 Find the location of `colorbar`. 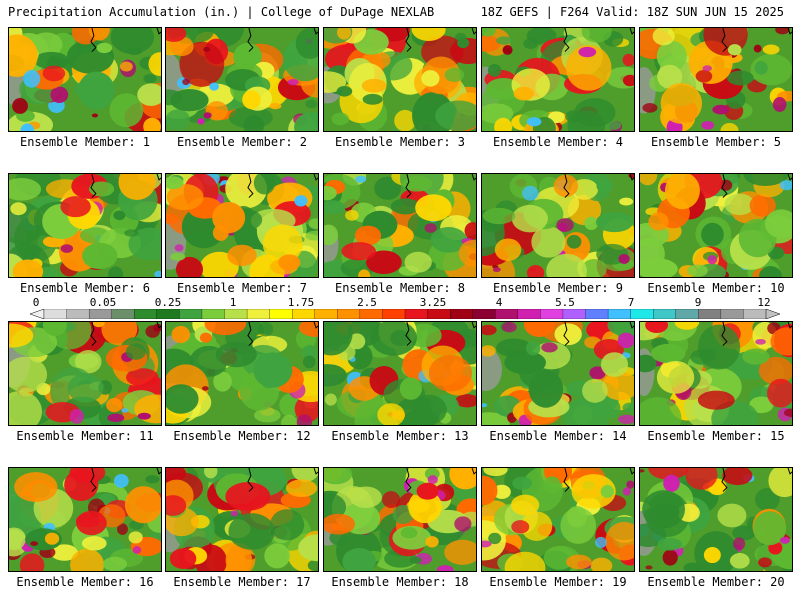

colorbar is located at coordinates (405, 314).